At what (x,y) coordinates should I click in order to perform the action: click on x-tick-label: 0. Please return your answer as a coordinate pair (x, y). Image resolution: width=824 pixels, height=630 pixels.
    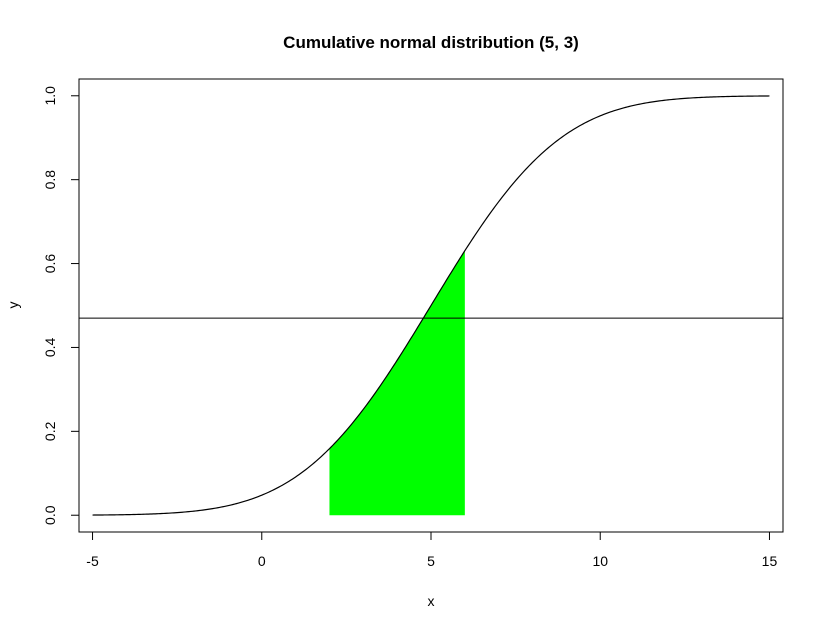
    Looking at the image, I should click on (262, 561).